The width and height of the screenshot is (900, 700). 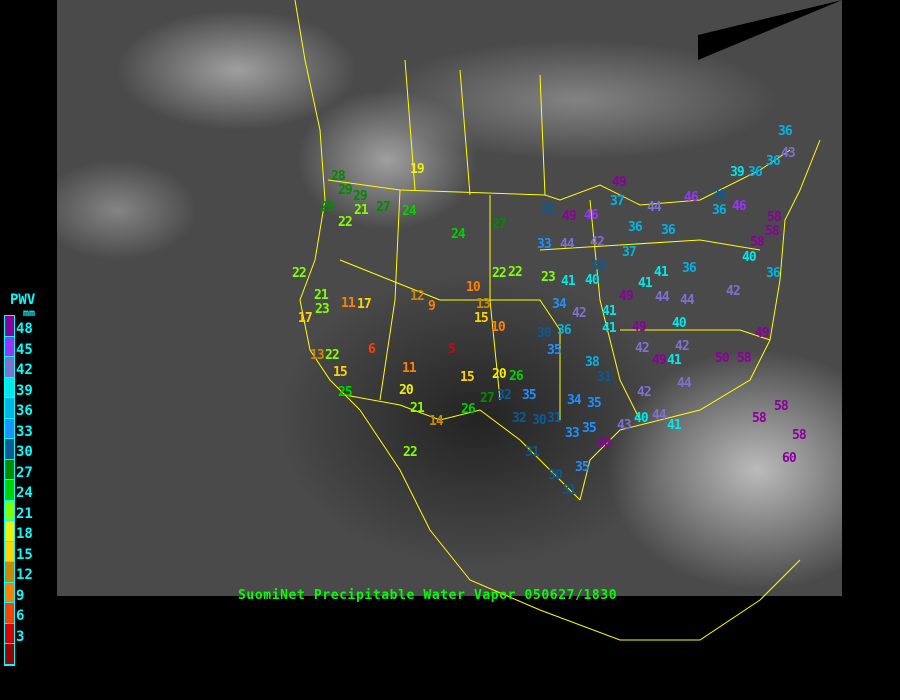 I want to click on station-pwv-value: 43, so click(x=624, y=425).